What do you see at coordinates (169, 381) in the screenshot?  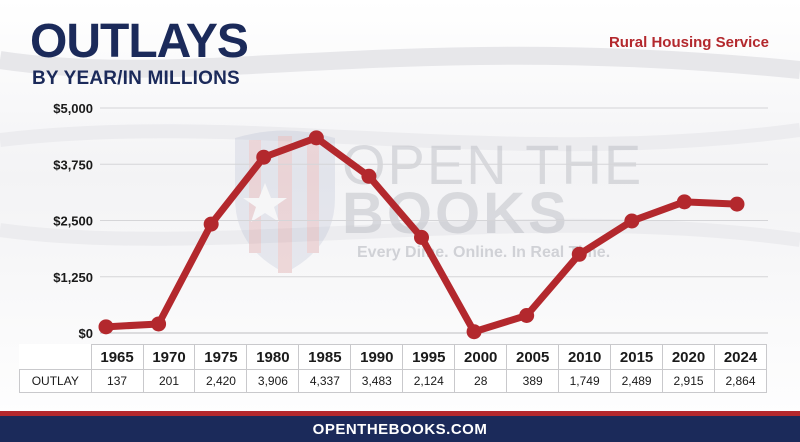 I see `outlay-value-cell: 201` at bounding box center [169, 381].